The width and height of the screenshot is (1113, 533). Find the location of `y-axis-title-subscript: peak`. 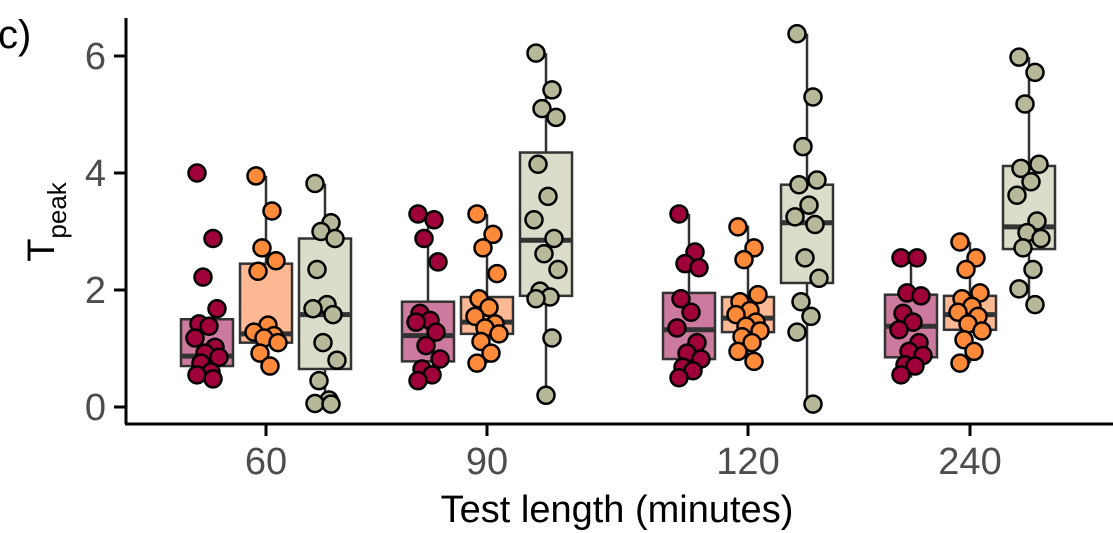

y-axis-title-subscript: peak is located at coordinates (57, 209).